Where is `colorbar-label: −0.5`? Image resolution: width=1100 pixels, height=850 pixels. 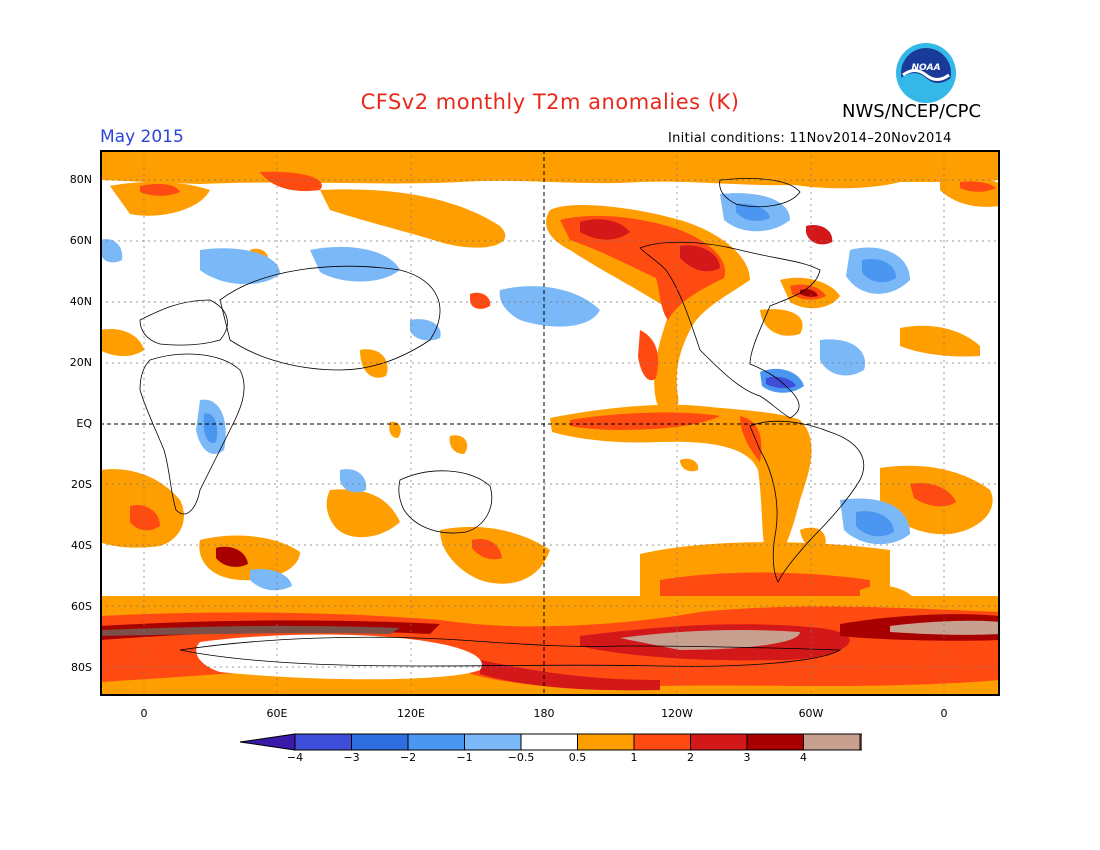 colorbar-label: −0.5 is located at coordinates (521, 757).